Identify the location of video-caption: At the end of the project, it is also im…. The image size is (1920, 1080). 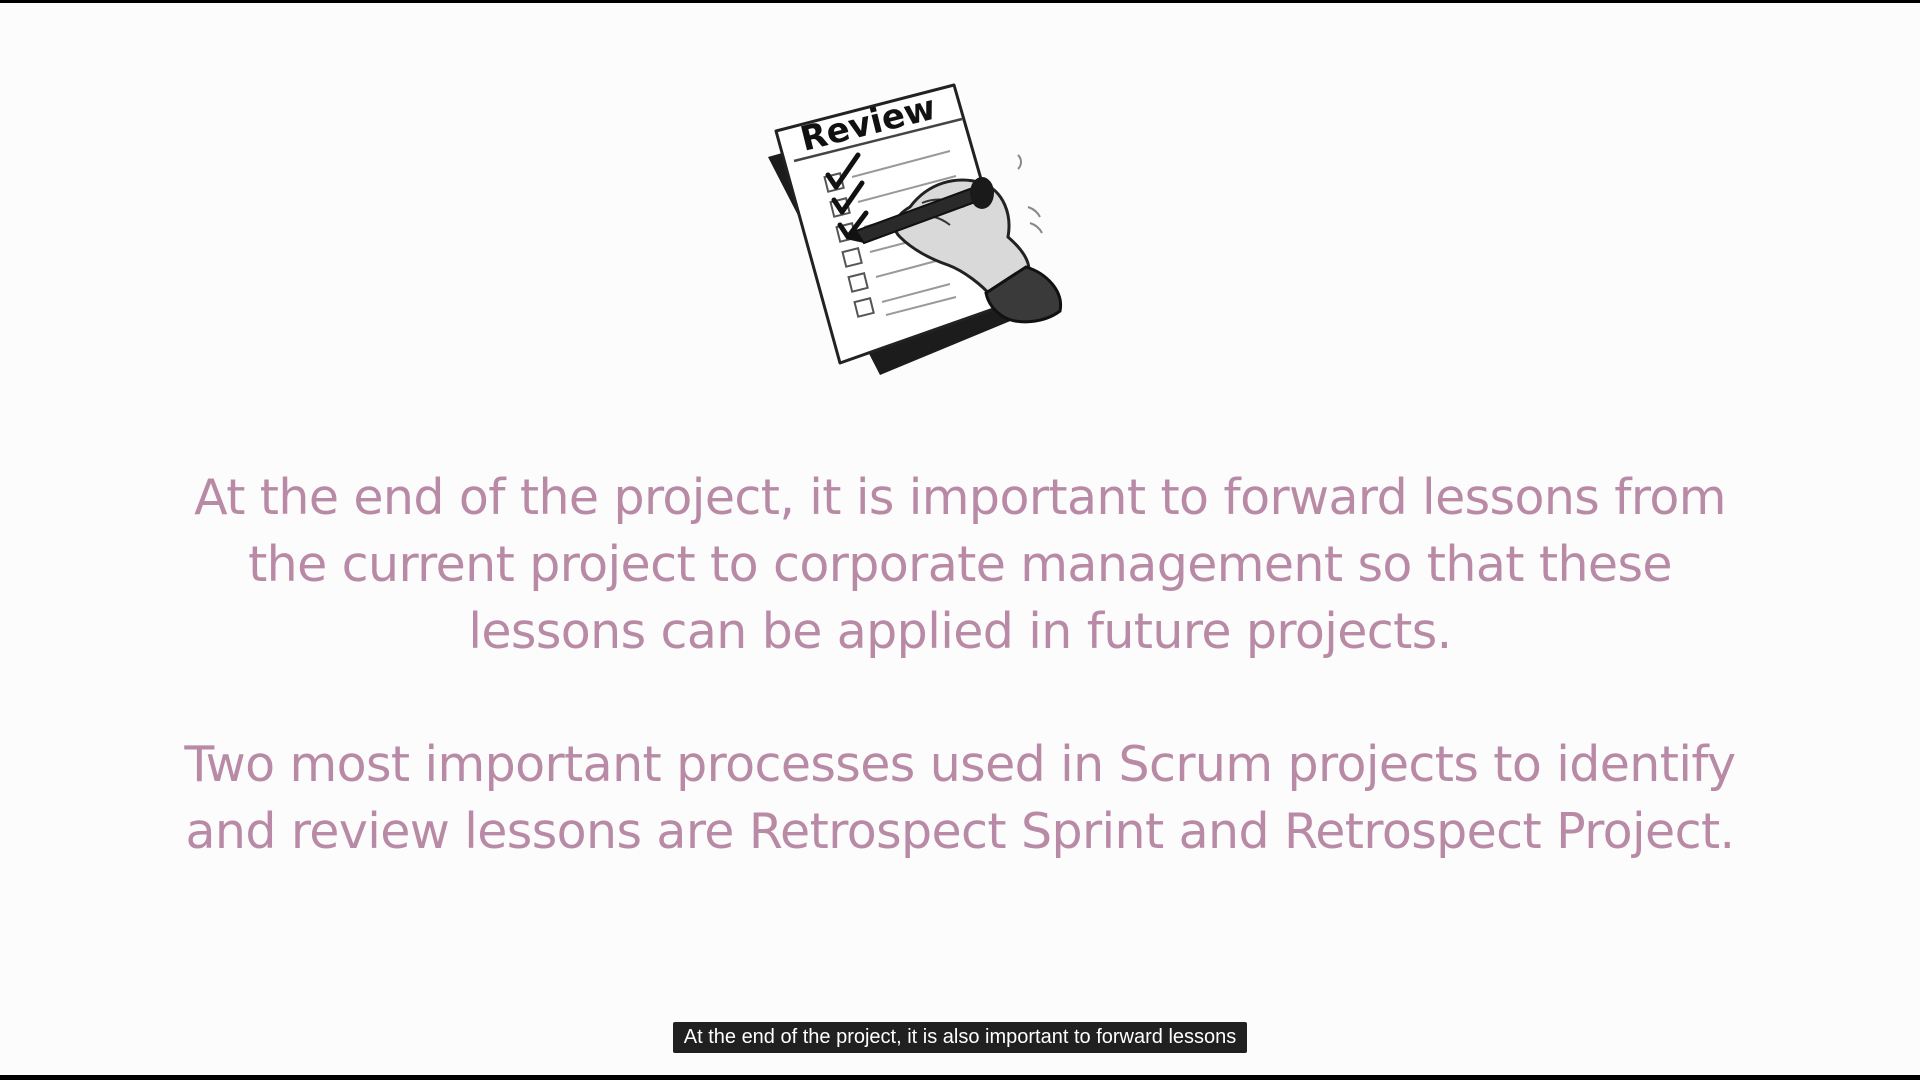
(960, 1037).